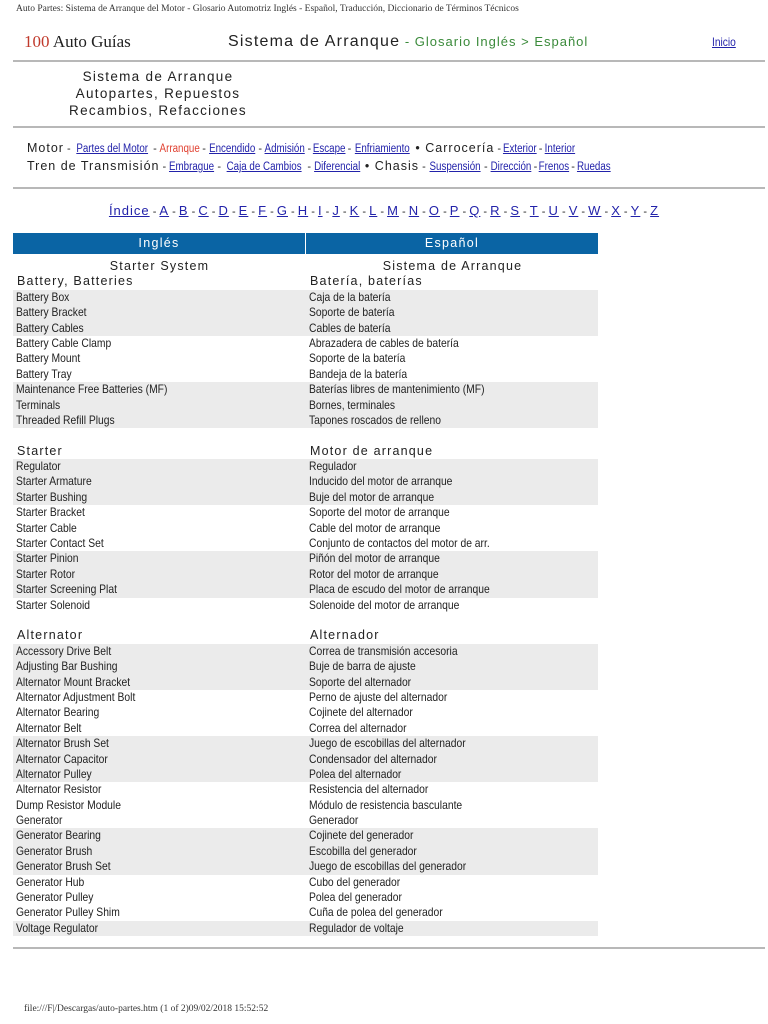  I want to click on letter-link-s: S, so click(515, 210).